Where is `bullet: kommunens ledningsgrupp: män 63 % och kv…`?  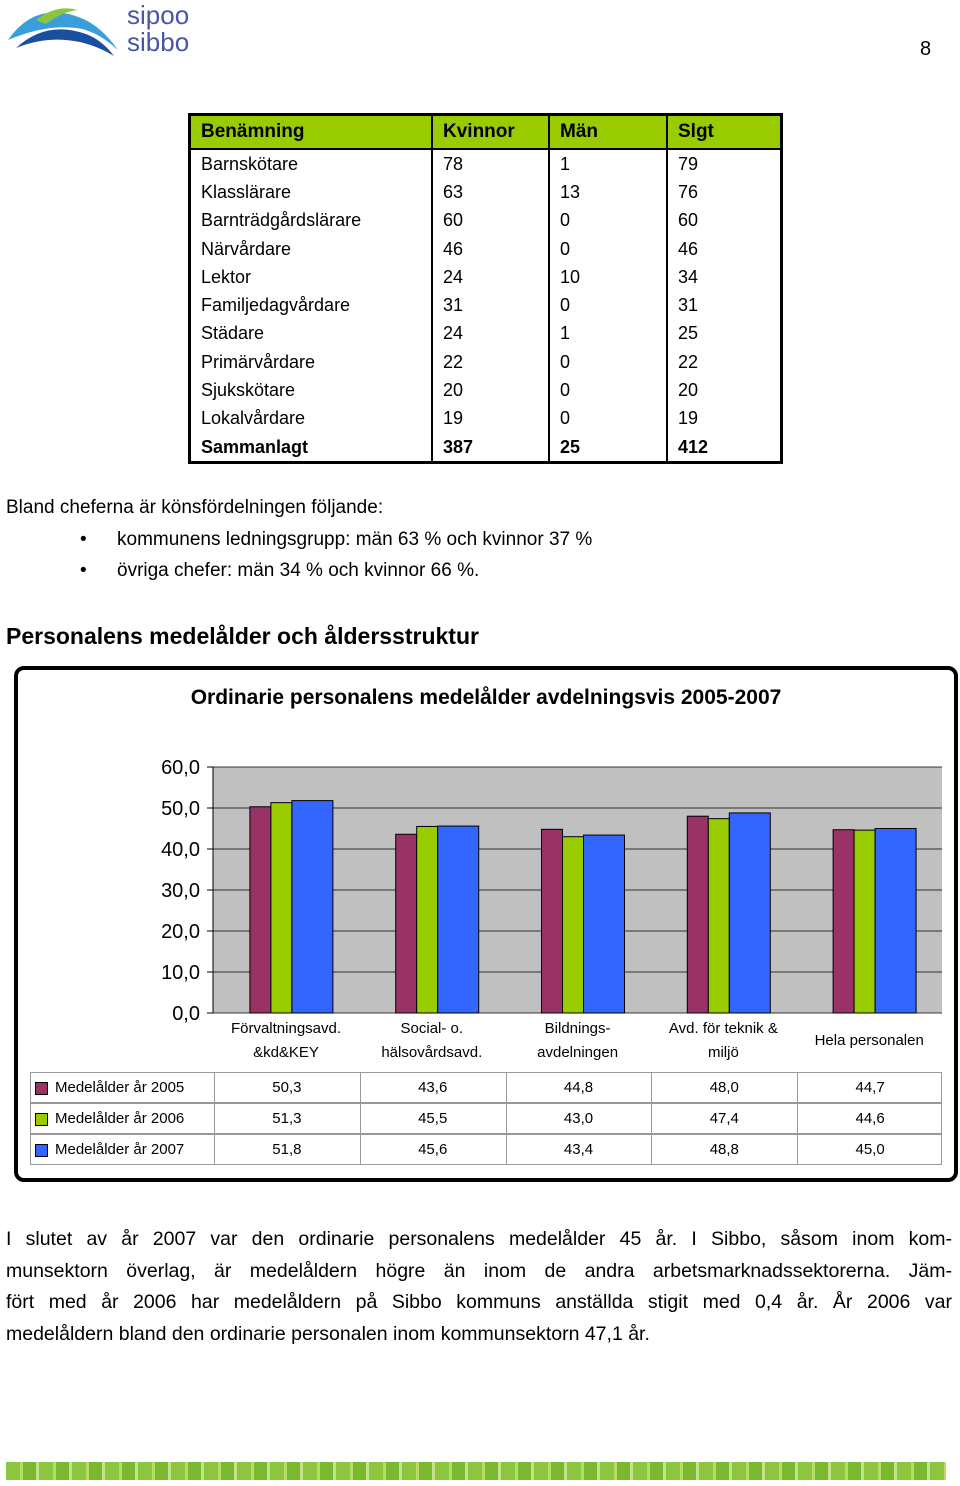 bullet: kommunens ledningsgrupp: män 63 % och kv… is located at coordinates (355, 539).